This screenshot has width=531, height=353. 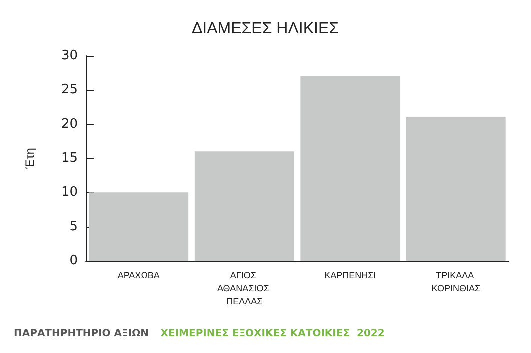 What do you see at coordinates (244, 288) in the screenshot?
I see `x-tick-label: ΑΓΙΟΣ ΑΘΑΝΑΣΙΟΣ ΠΕΛΛΑΣ` at bounding box center [244, 288].